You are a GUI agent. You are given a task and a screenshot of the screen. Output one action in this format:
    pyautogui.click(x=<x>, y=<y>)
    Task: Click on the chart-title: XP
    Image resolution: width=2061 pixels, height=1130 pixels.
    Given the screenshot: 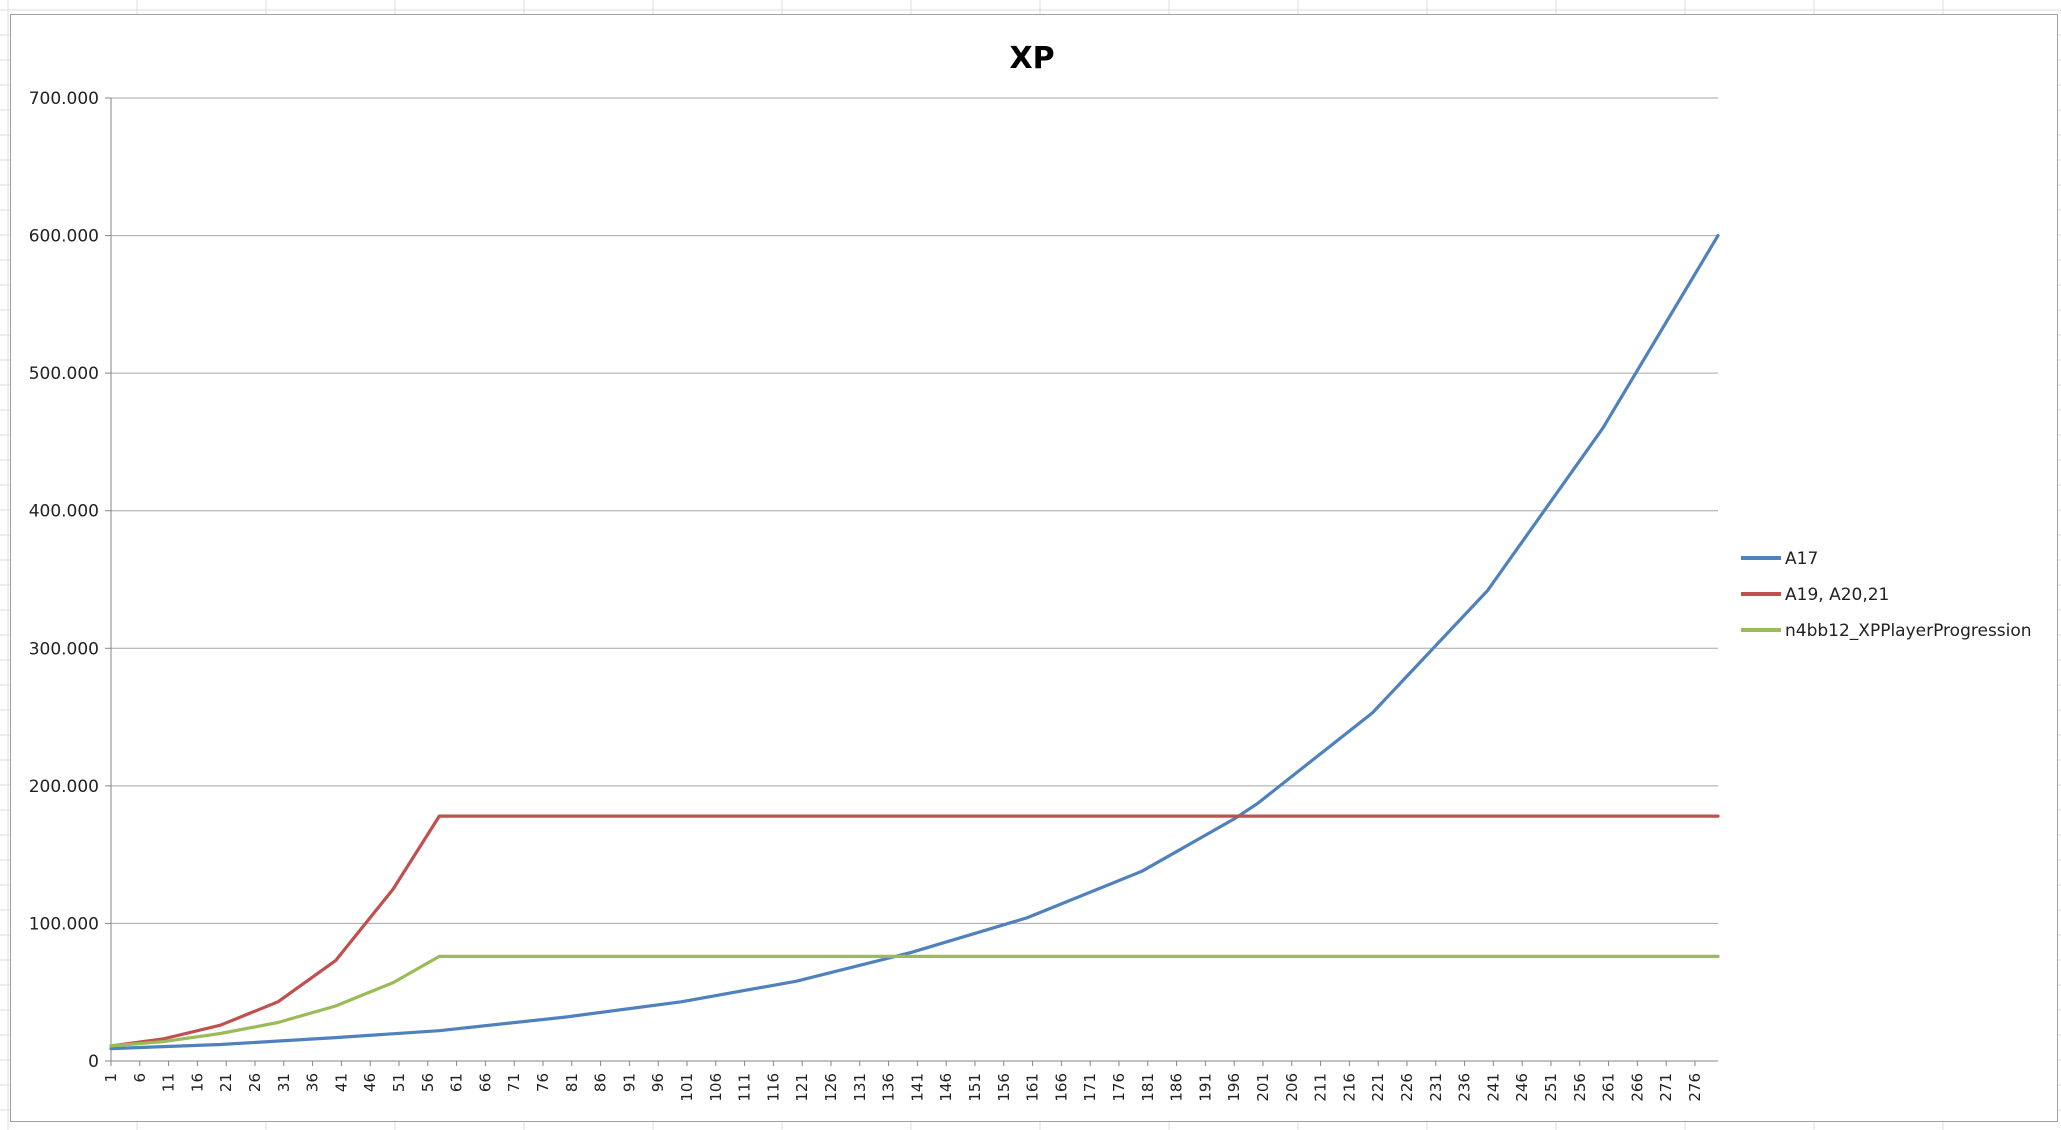 What is the action you would take?
    pyautogui.click(x=1031, y=58)
    